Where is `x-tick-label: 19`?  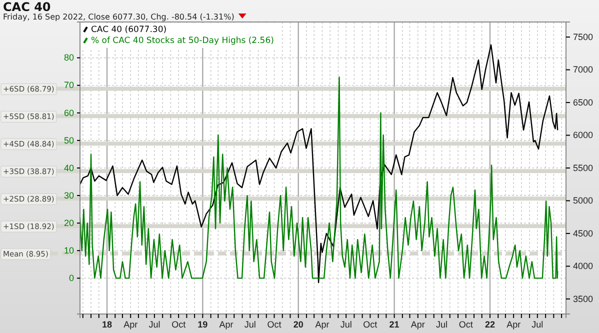 x-tick-label: 19 is located at coordinates (203, 324).